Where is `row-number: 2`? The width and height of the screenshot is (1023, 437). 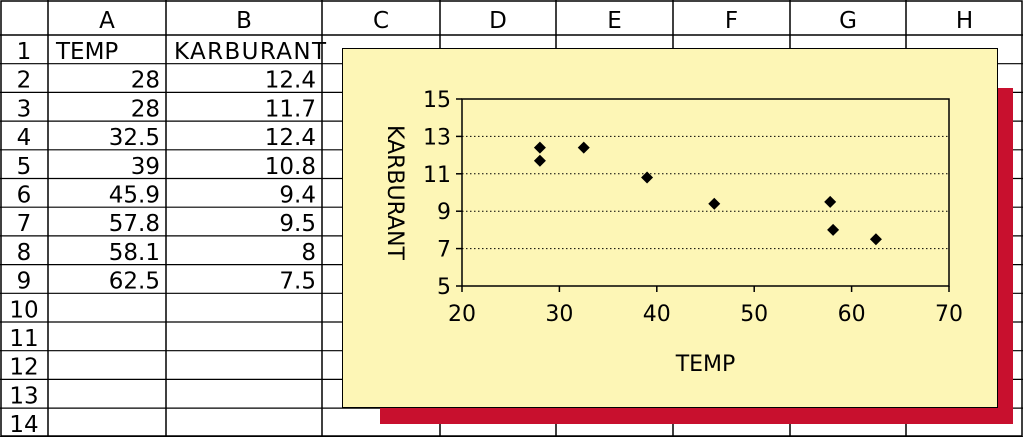
row-number: 2 is located at coordinates (24, 81).